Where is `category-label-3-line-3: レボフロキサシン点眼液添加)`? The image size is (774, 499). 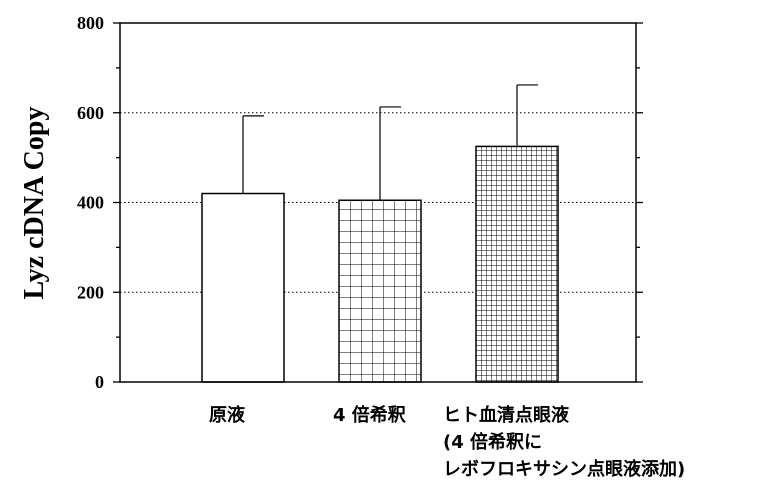 category-label-3-line-3: レボフロキサシン点眼液添加) is located at coordinates (564, 469).